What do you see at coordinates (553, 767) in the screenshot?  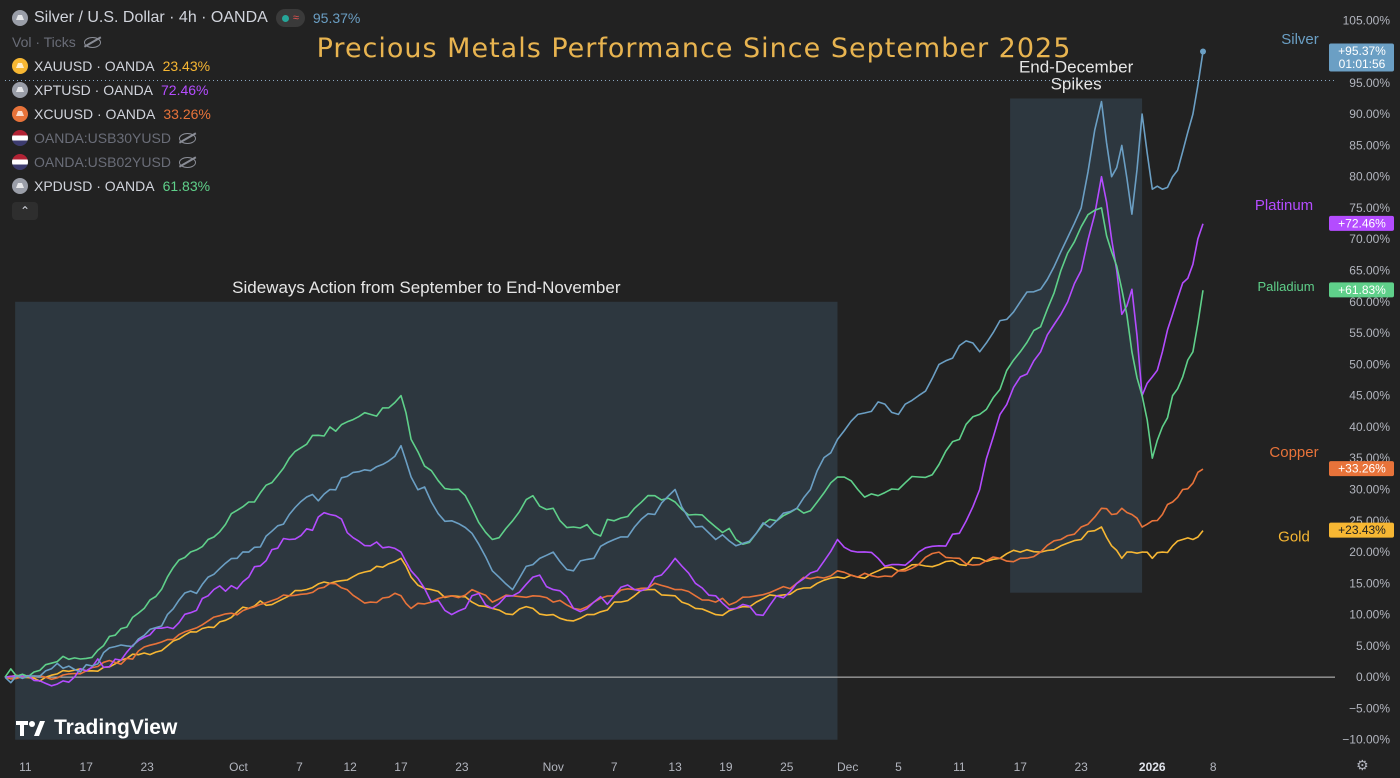 I see `x-tick-label: Nov` at bounding box center [553, 767].